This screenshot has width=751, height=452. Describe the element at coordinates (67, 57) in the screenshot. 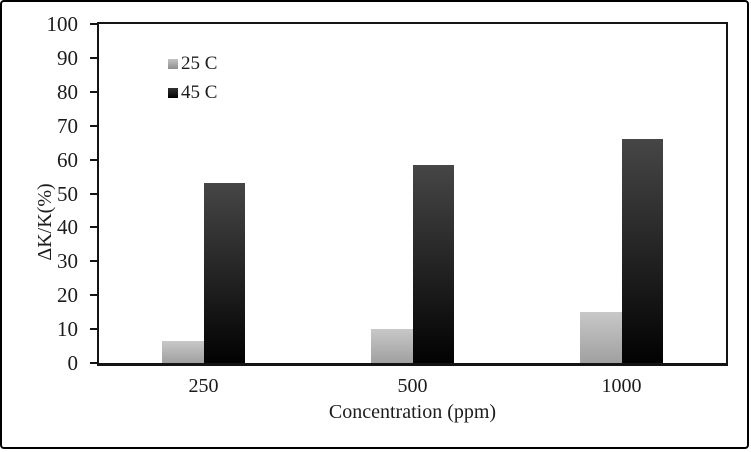

I see `y-tick-label-90: 90` at that location.